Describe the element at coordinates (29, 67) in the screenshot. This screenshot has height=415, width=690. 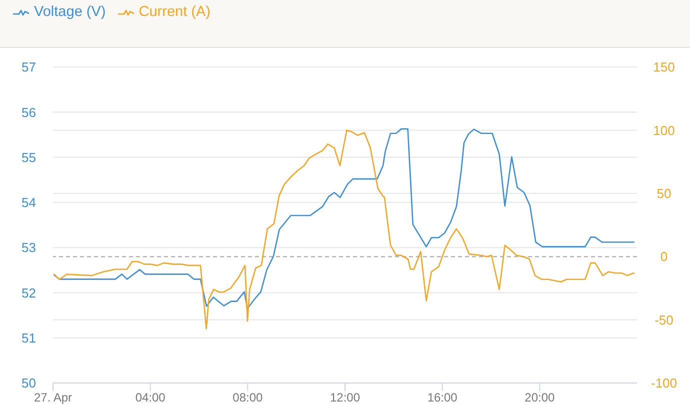
I see `y-tick-label: 57` at that location.